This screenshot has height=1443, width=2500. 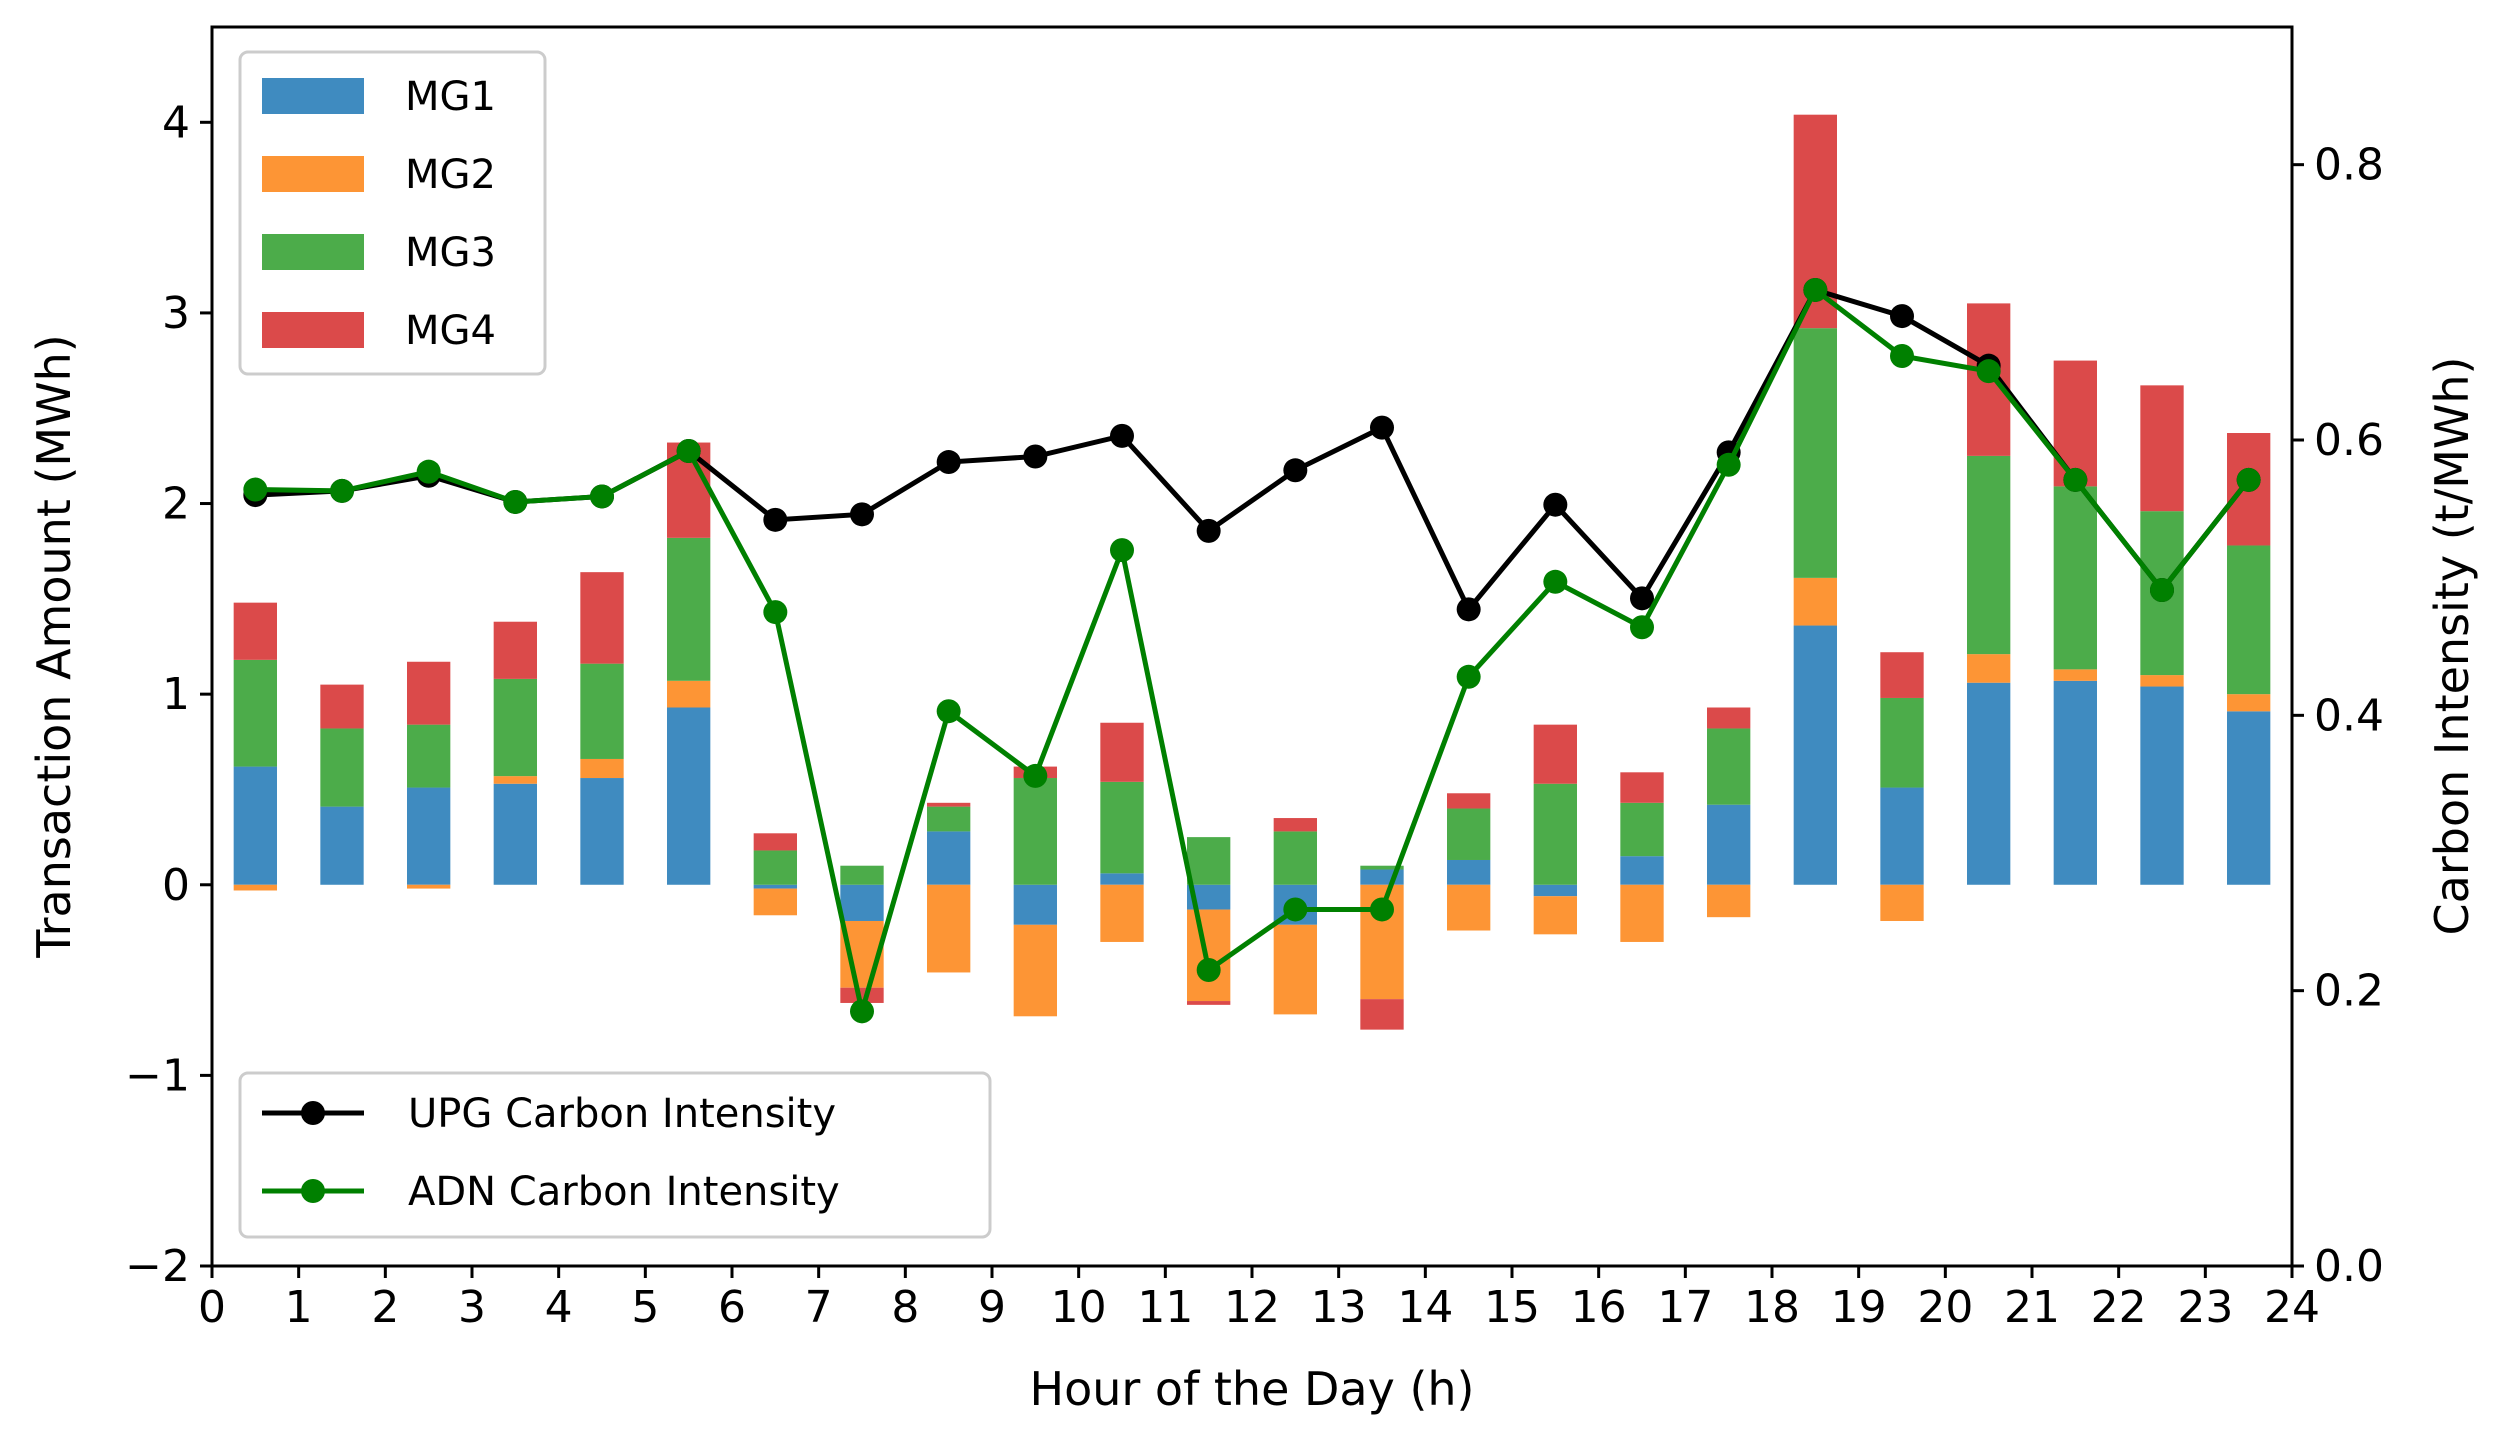 What do you see at coordinates (2249, 620) in the screenshot?
I see `bar-mg3-h23` at bounding box center [2249, 620].